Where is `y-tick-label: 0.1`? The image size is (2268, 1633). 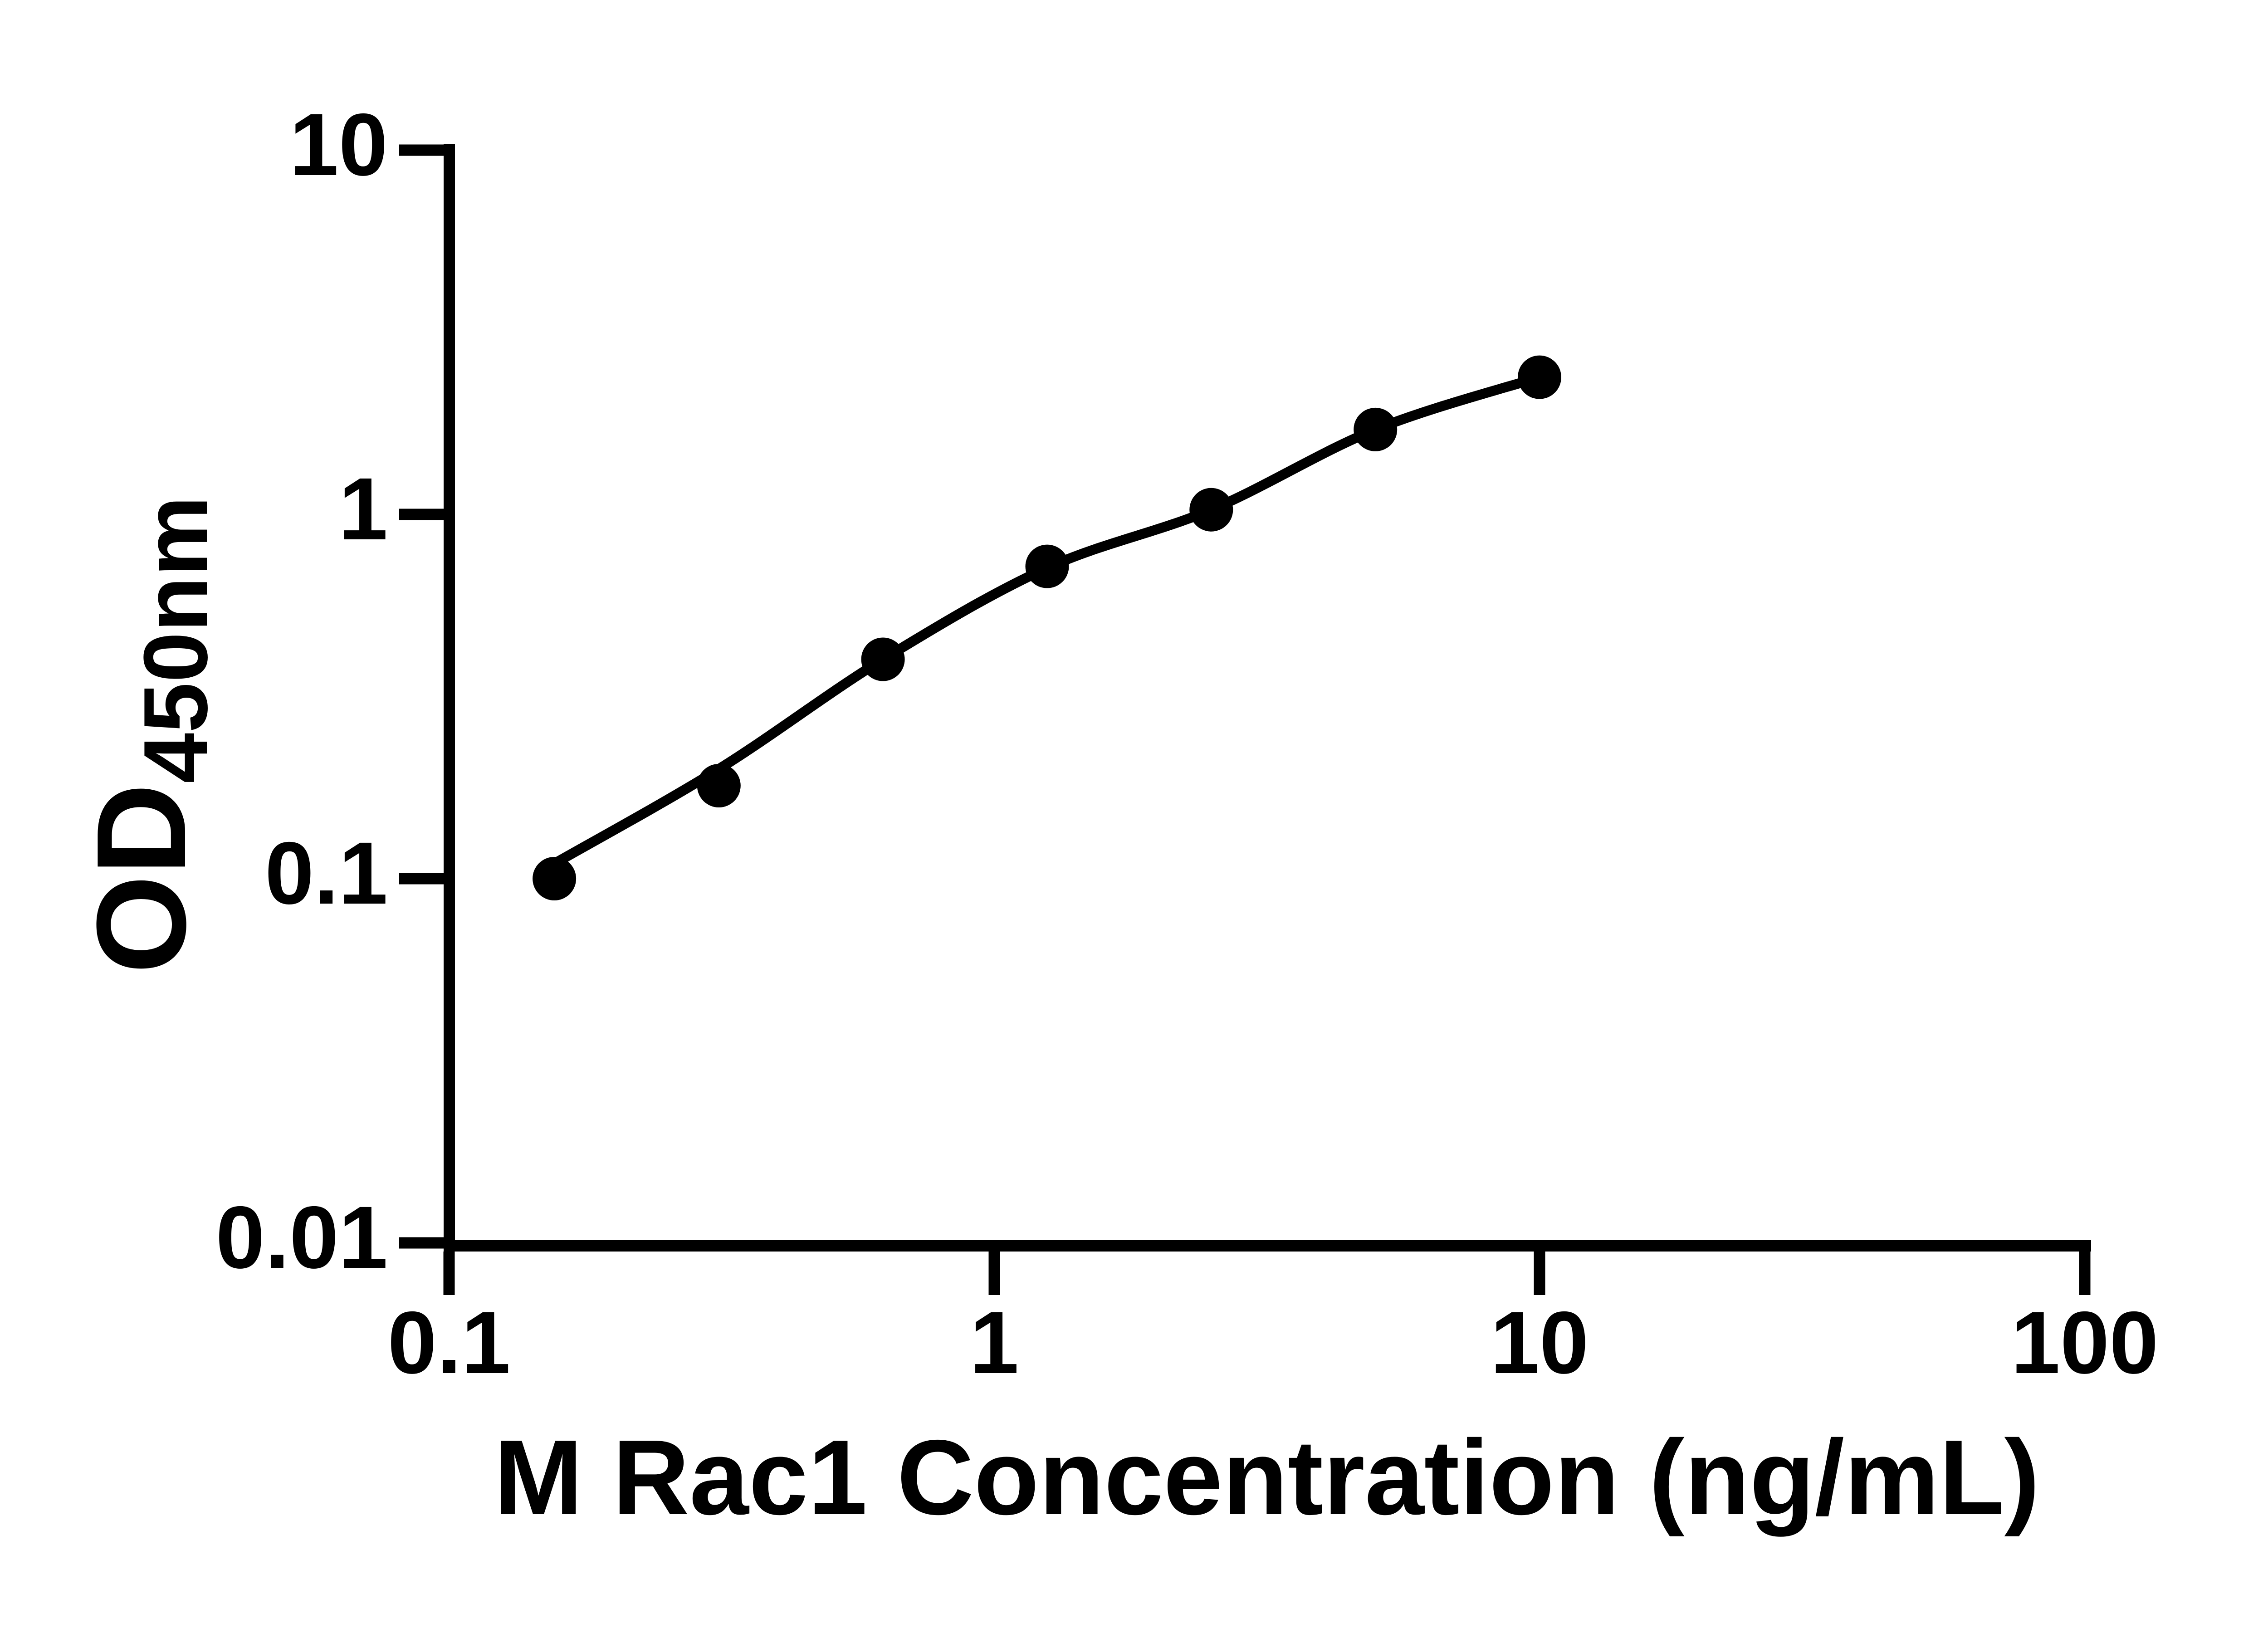 y-tick-label: 0.1 is located at coordinates (326, 873).